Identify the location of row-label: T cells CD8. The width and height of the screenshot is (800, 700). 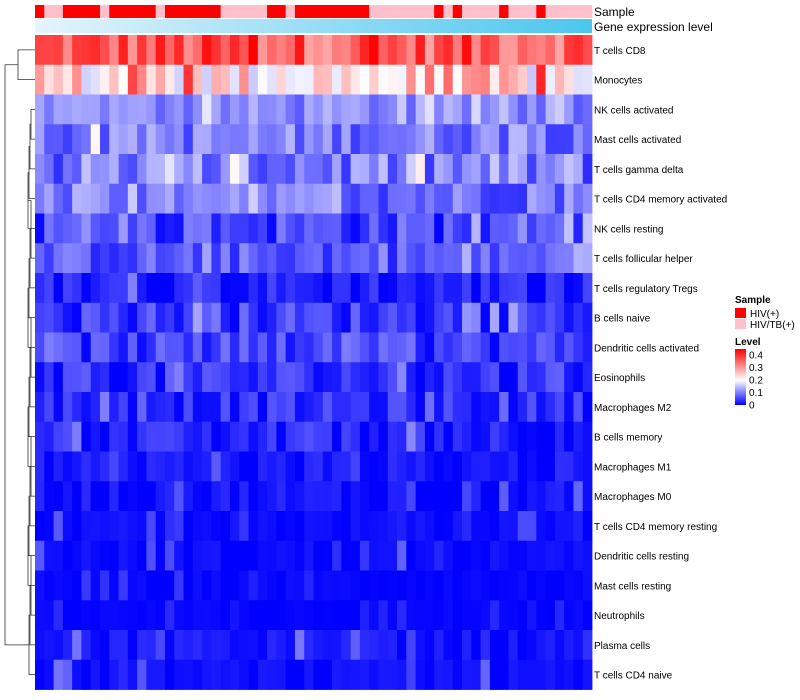
(620, 51).